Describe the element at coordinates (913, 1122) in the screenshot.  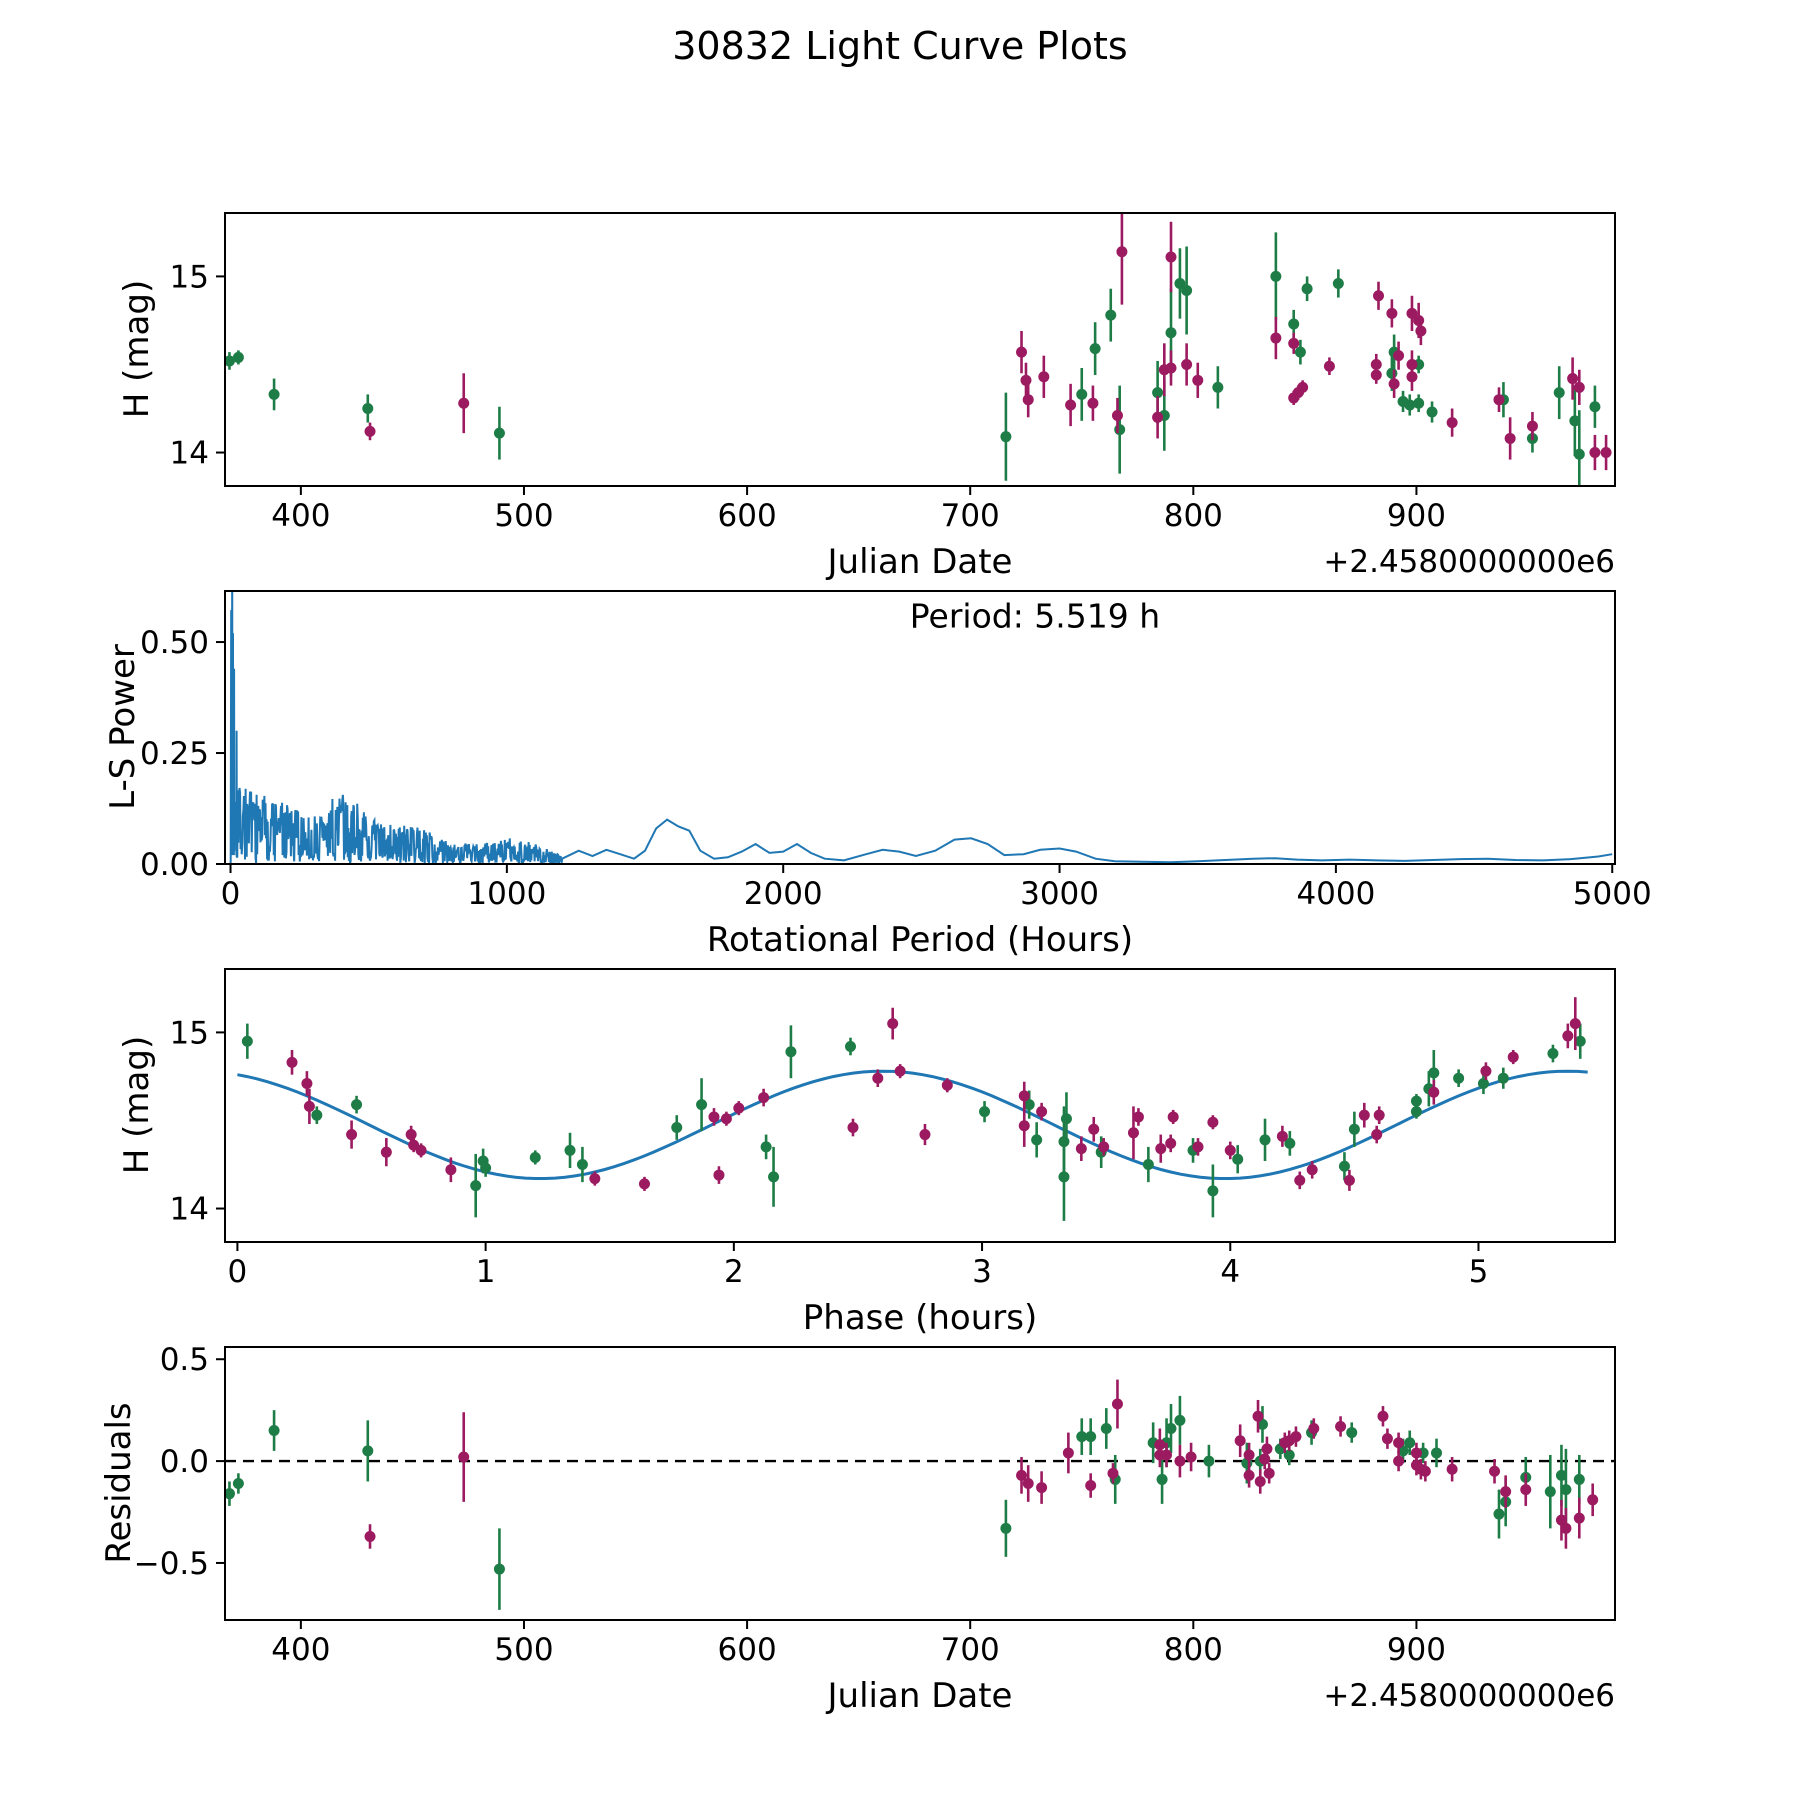
I see `phase-green-series` at that location.